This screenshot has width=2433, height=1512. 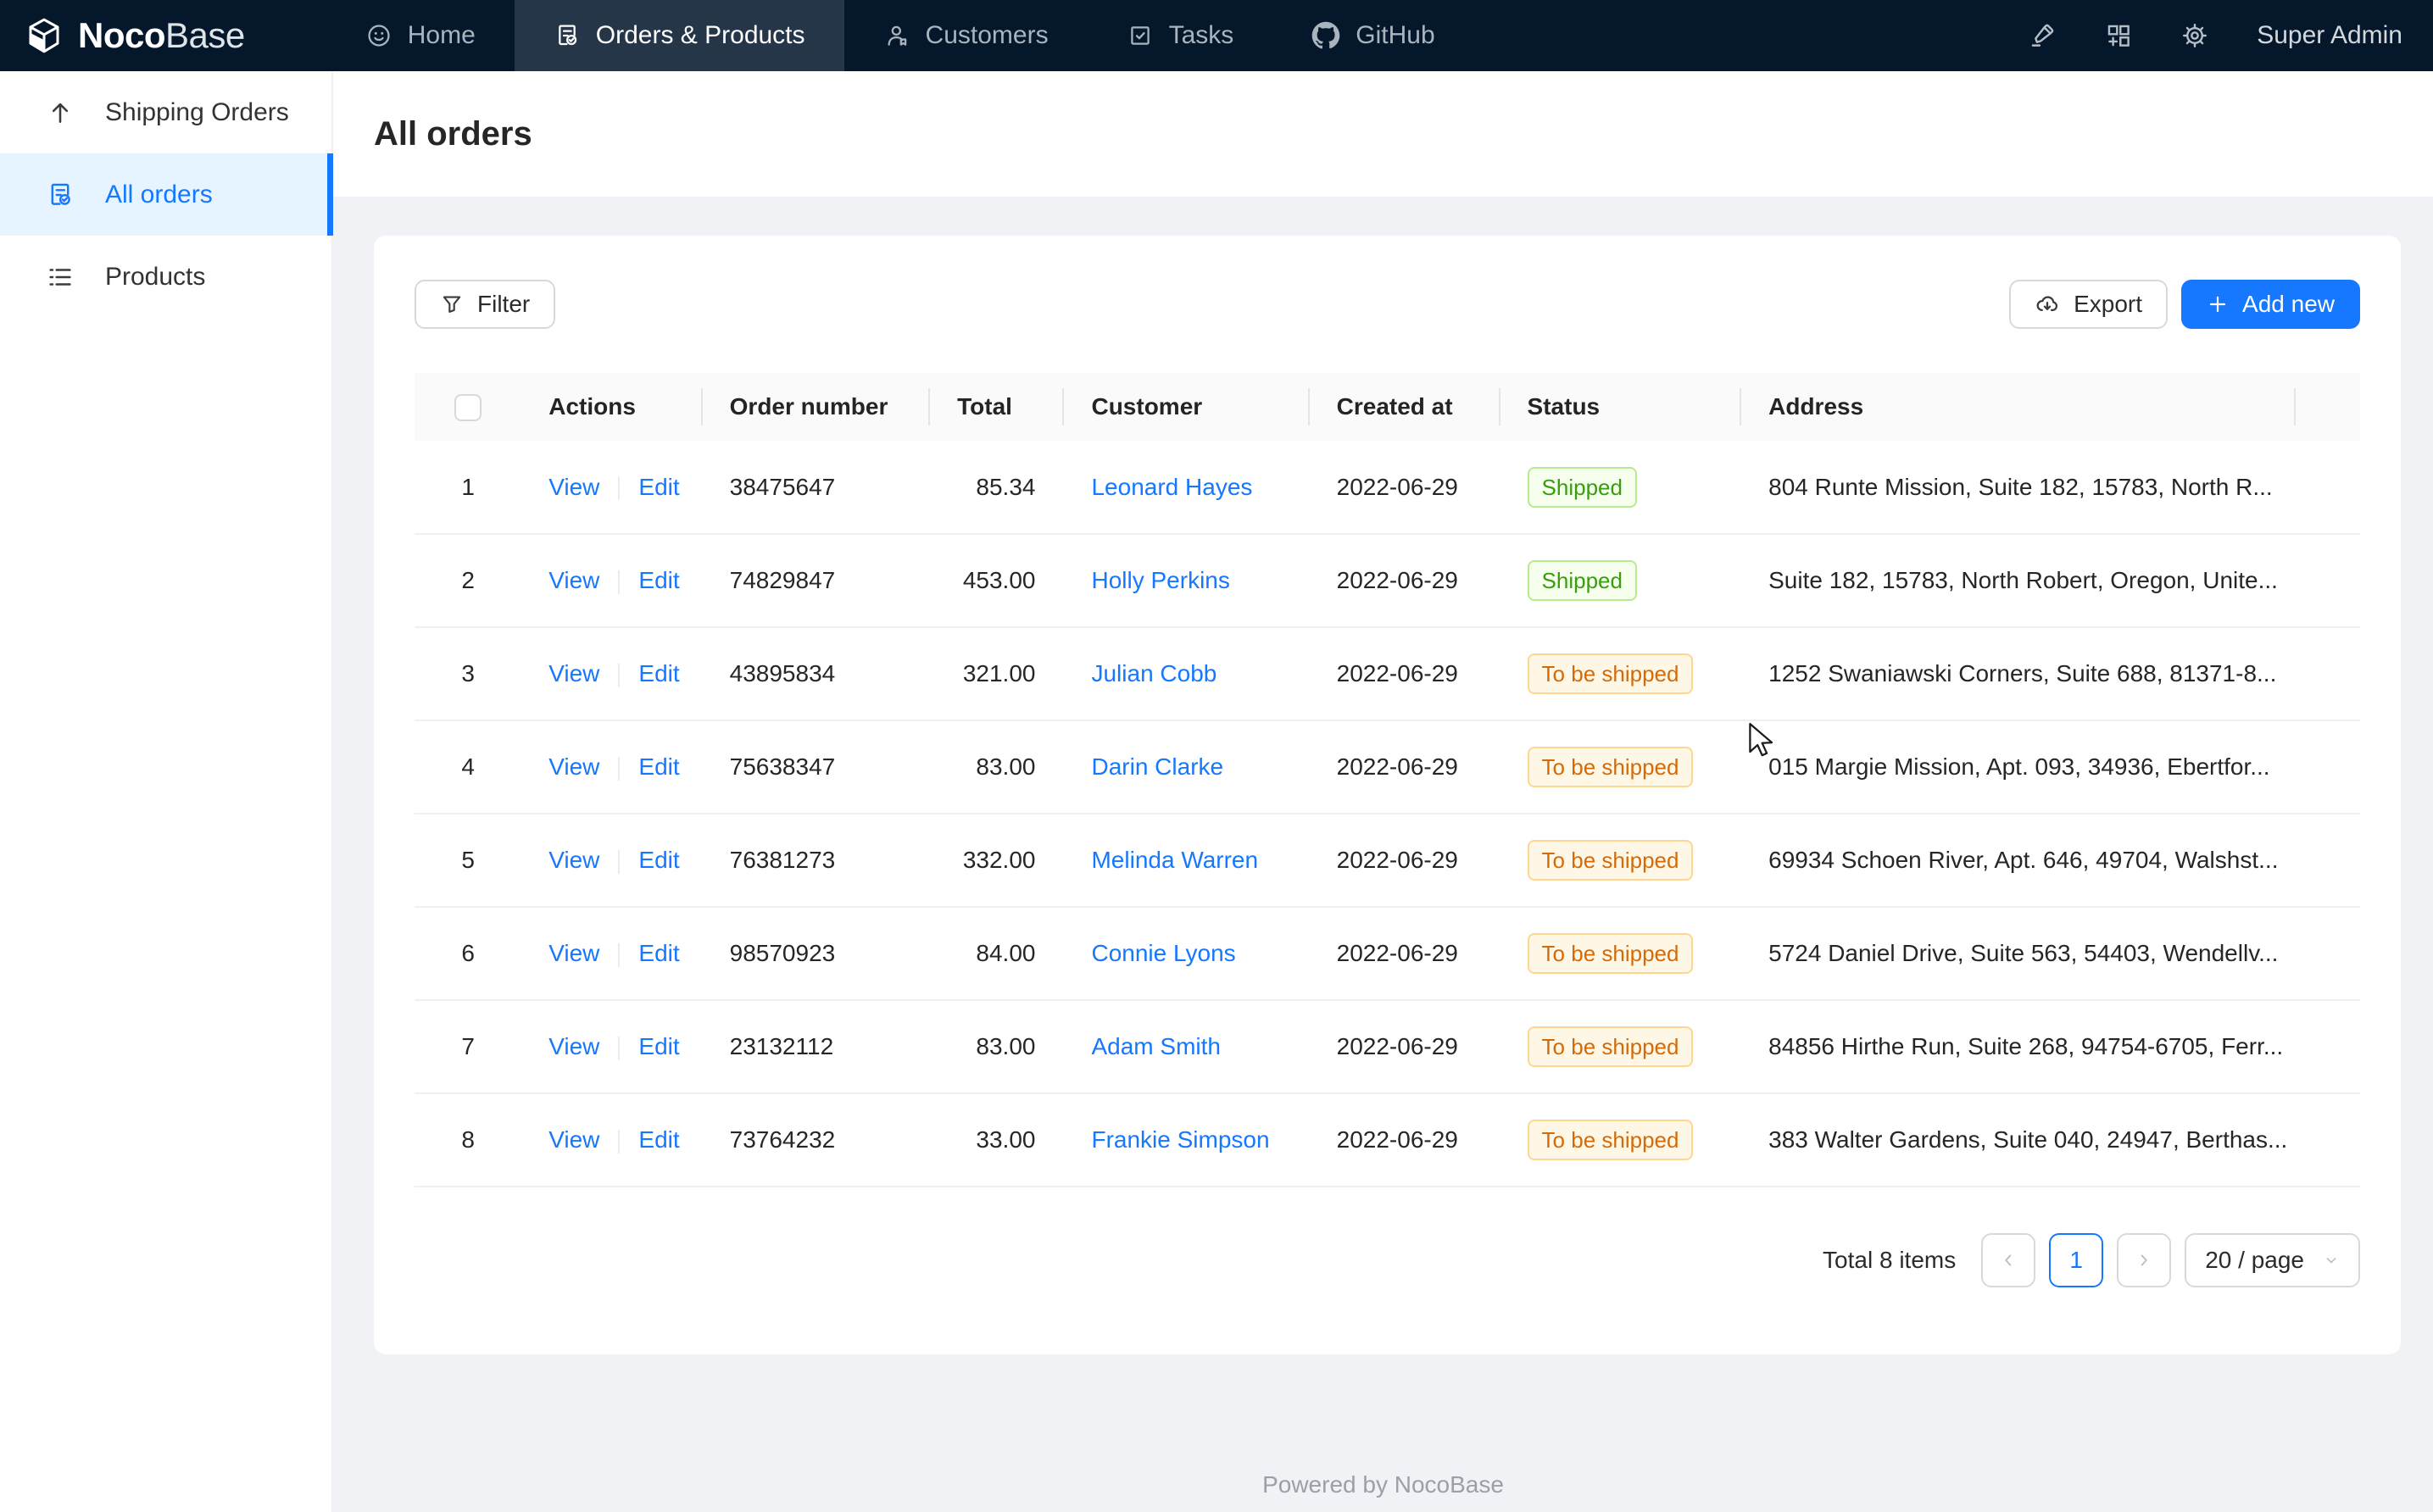 What do you see at coordinates (2218, 304) in the screenshot?
I see `plus-icon` at bounding box center [2218, 304].